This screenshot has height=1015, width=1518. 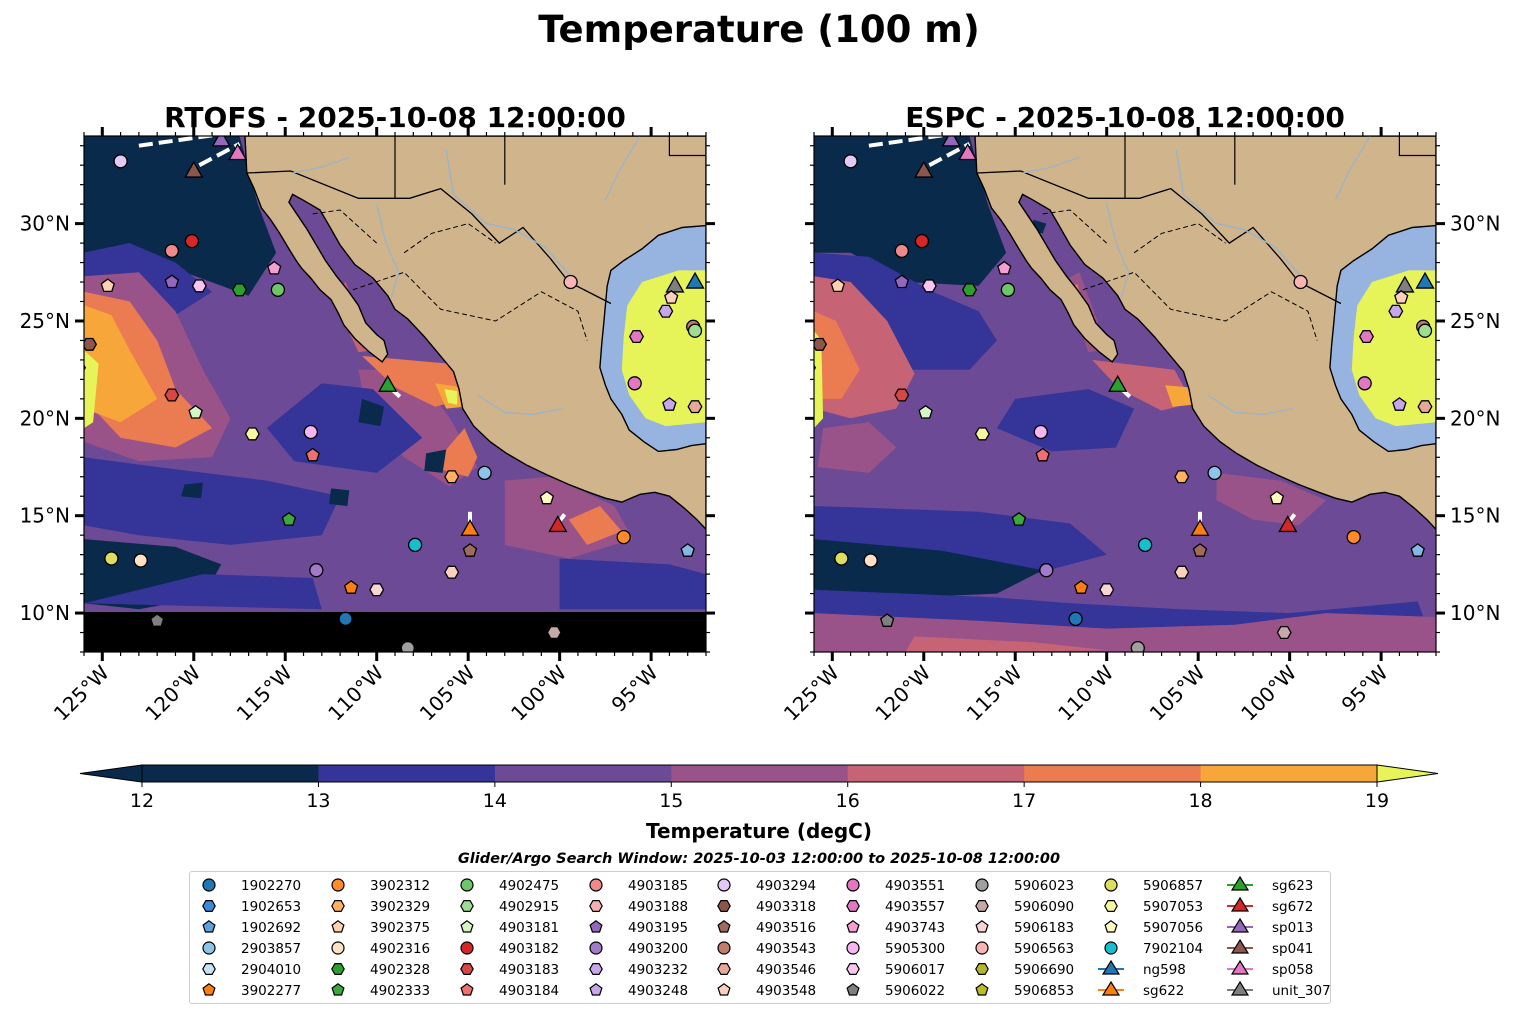 I want to click on legend-label: 4903188, so click(x=658, y=907).